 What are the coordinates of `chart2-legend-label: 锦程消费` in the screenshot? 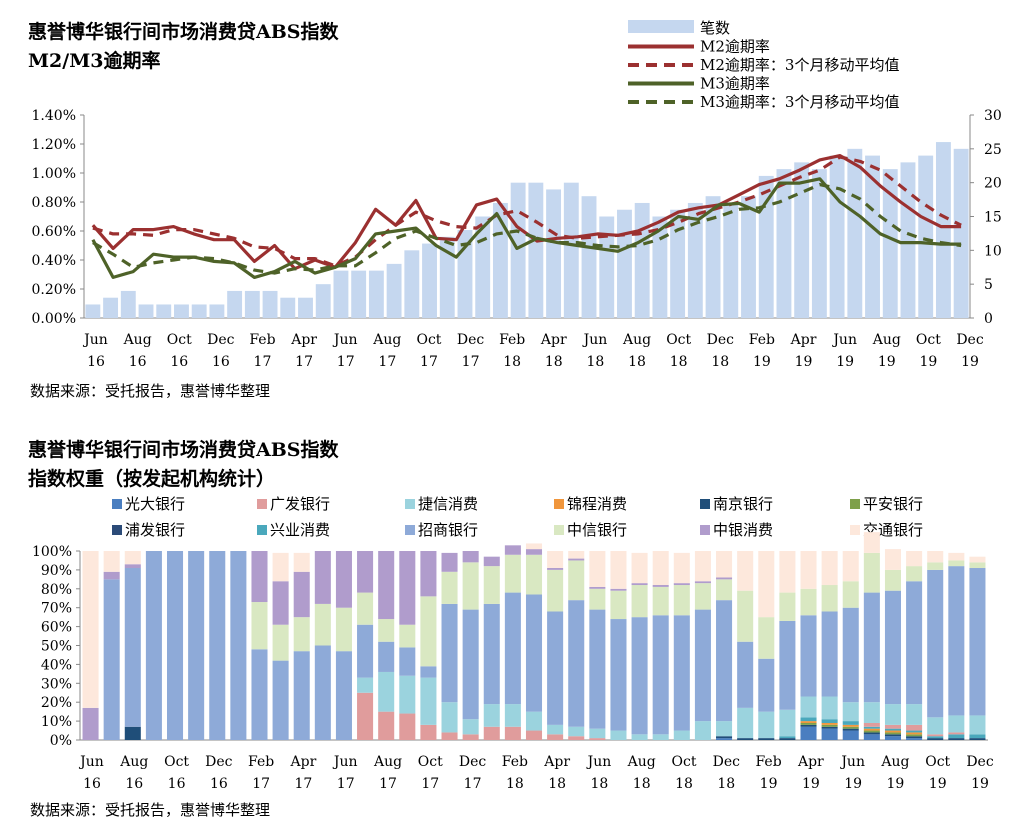 It's located at (597, 504).